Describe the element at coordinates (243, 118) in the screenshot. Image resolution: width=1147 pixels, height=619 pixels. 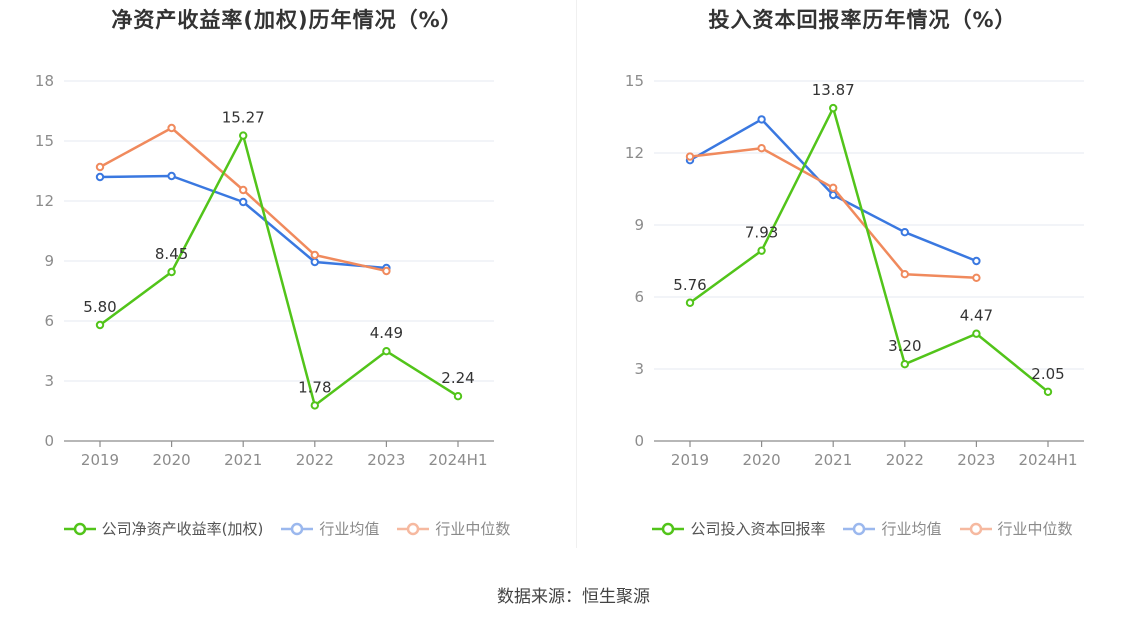
I see `data-label: 15.27` at that location.